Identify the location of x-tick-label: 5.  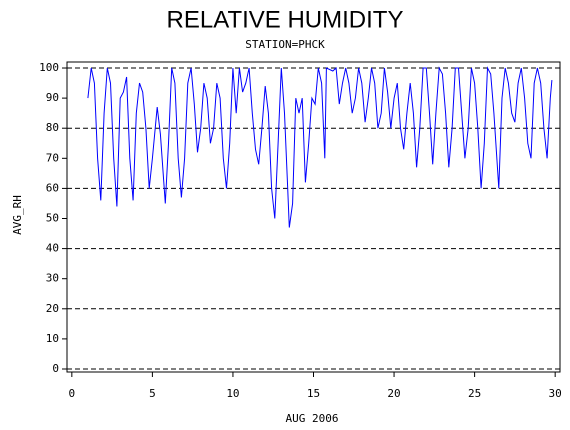
(152, 393).